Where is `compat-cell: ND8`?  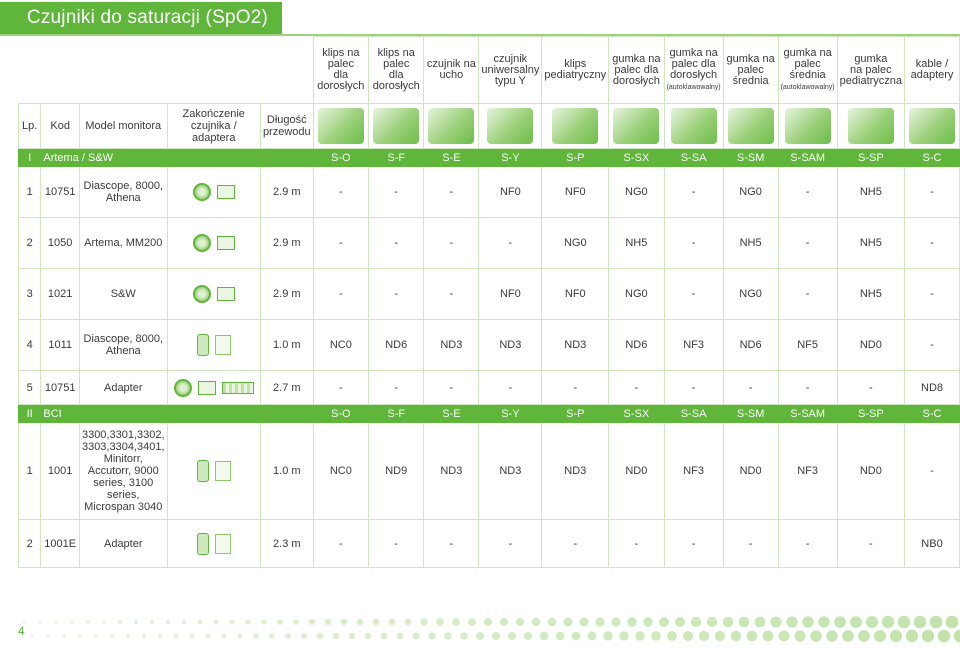
compat-cell: ND8 is located at coordinates (932, 387).